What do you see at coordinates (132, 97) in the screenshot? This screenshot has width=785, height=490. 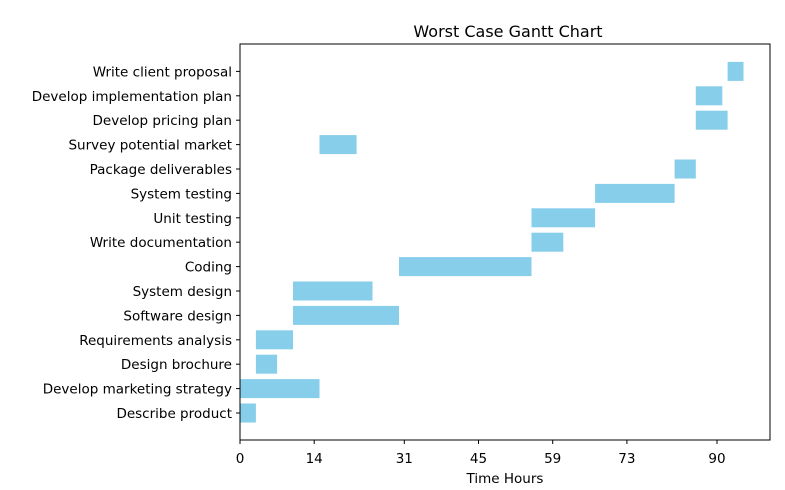 I see `y-tick-label: Develop implementation plan` at bounding box center [132, 97].